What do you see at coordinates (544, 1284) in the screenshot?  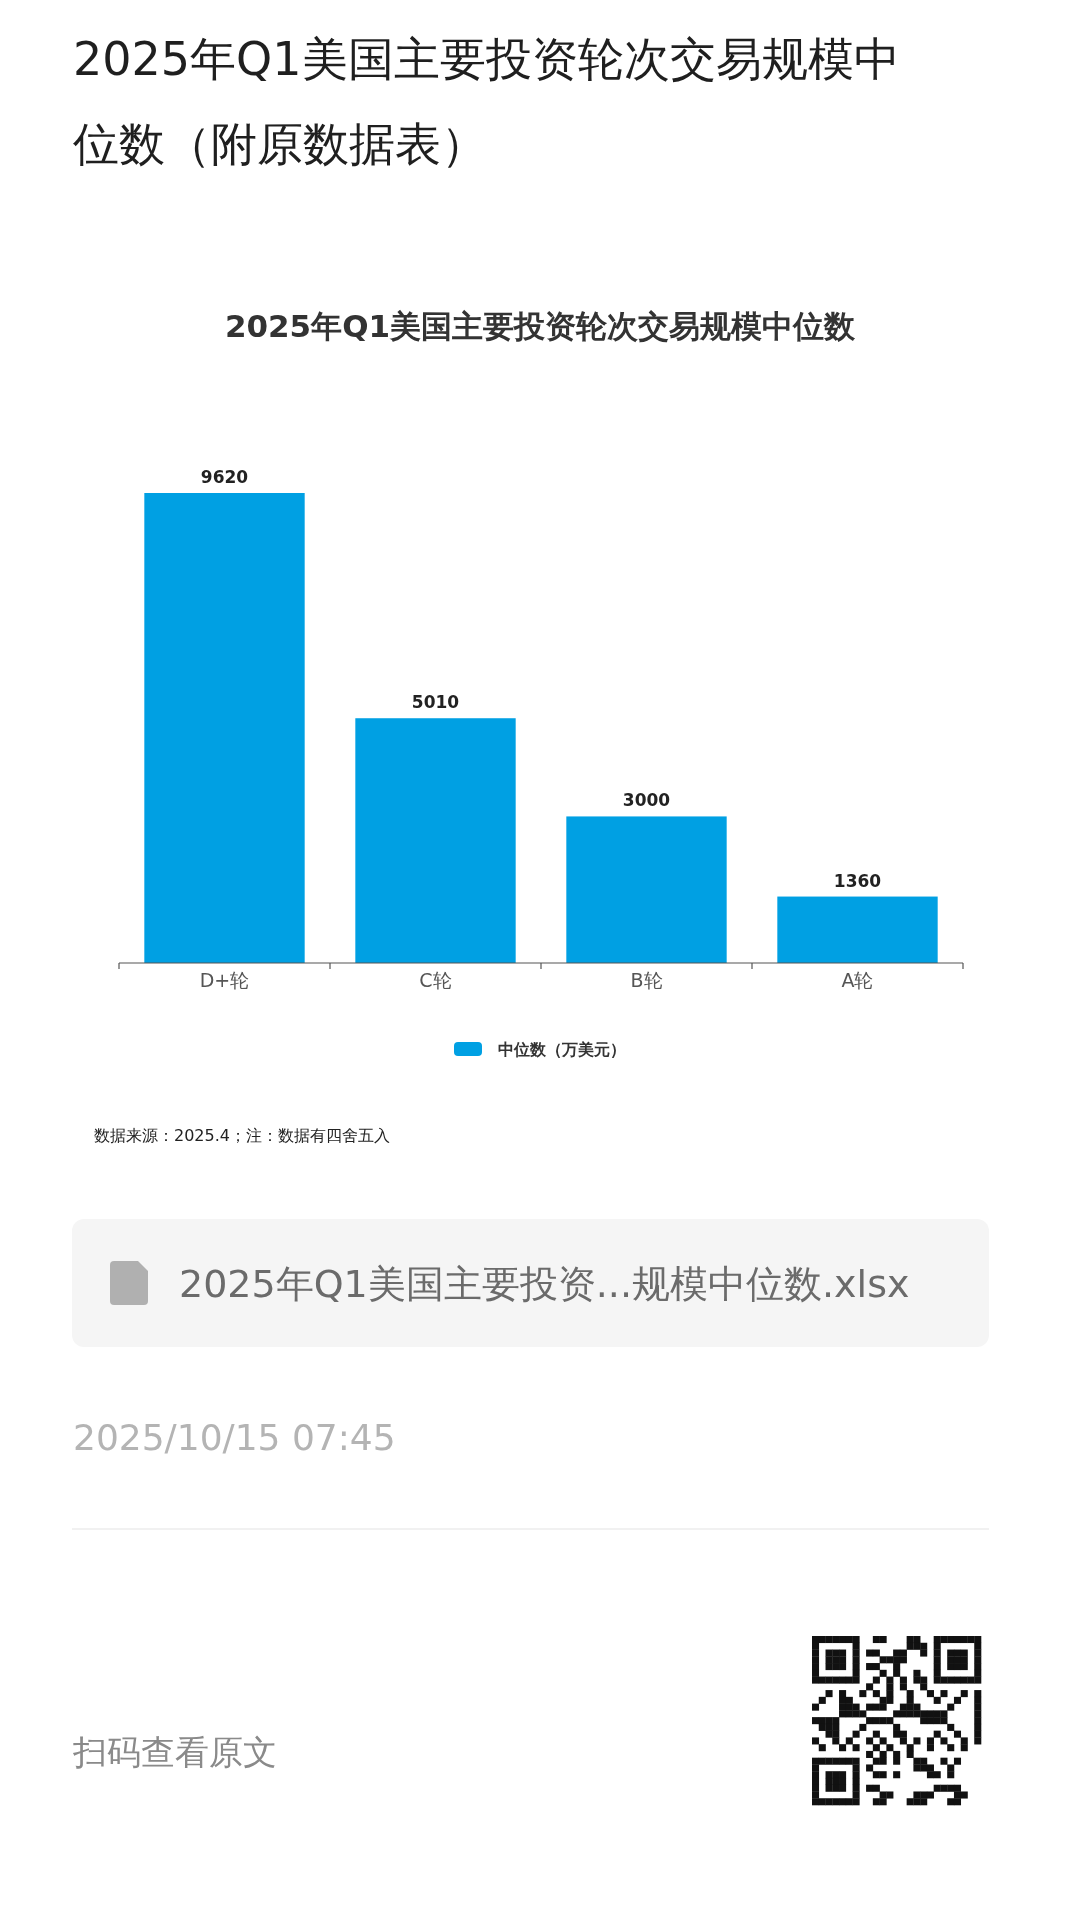 I see `text: 2025年Q1美国主要投资...规模中位数.xlsx` at bounding box center [544, 1284].